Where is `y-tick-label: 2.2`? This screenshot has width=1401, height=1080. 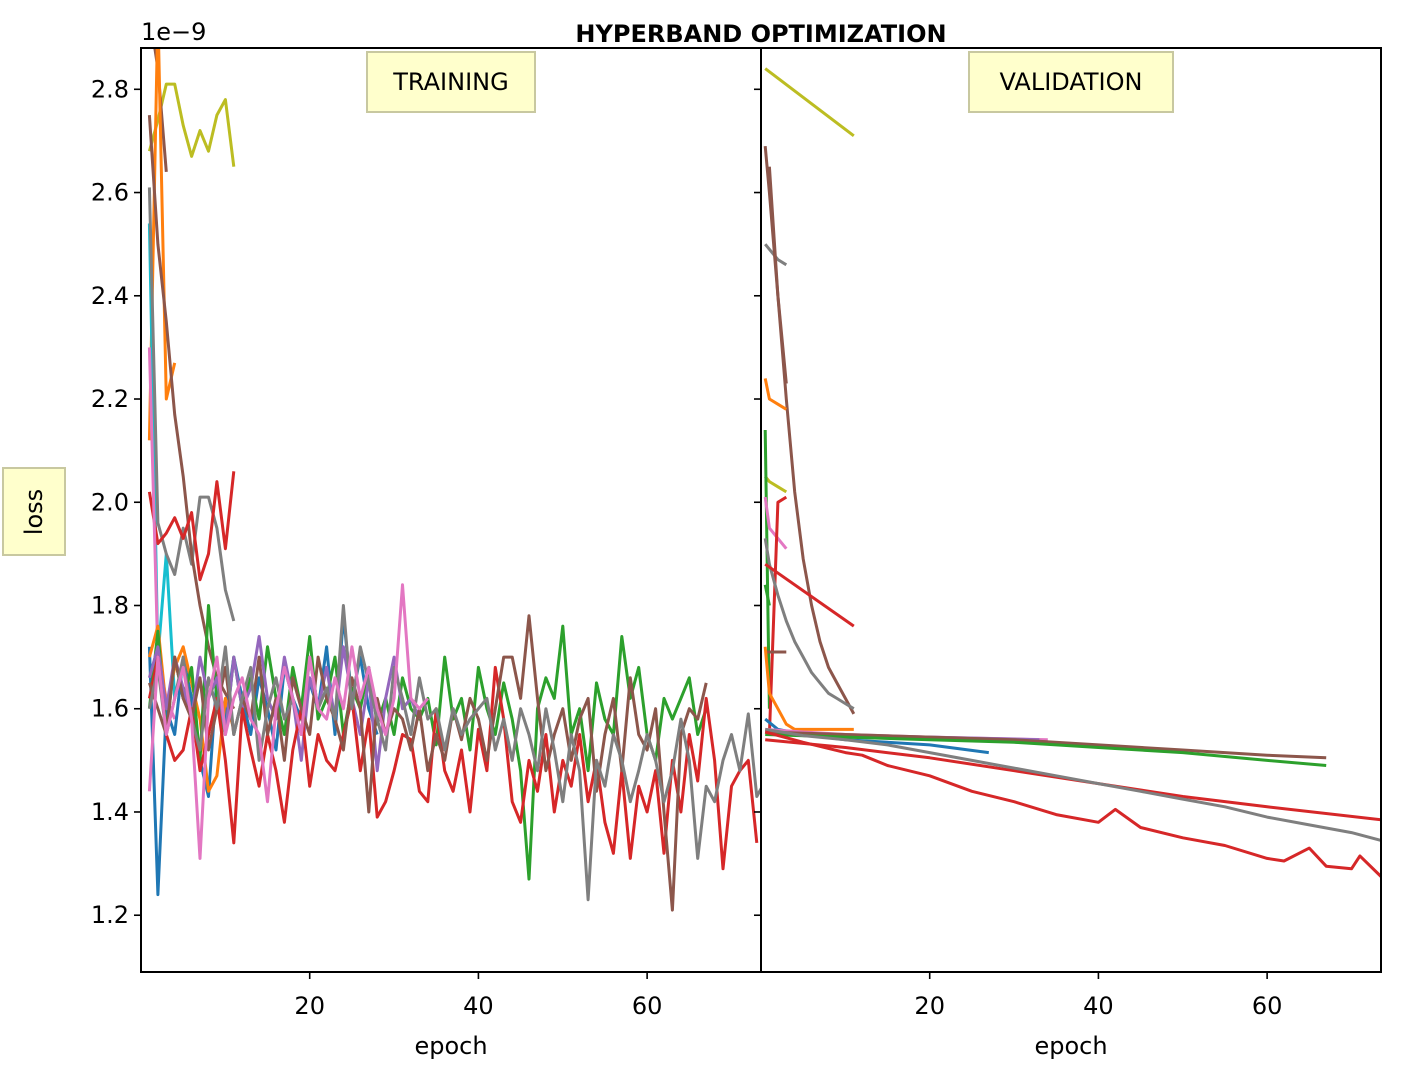
y-tick-label: 2.2 is located at coordinates (110, 399).